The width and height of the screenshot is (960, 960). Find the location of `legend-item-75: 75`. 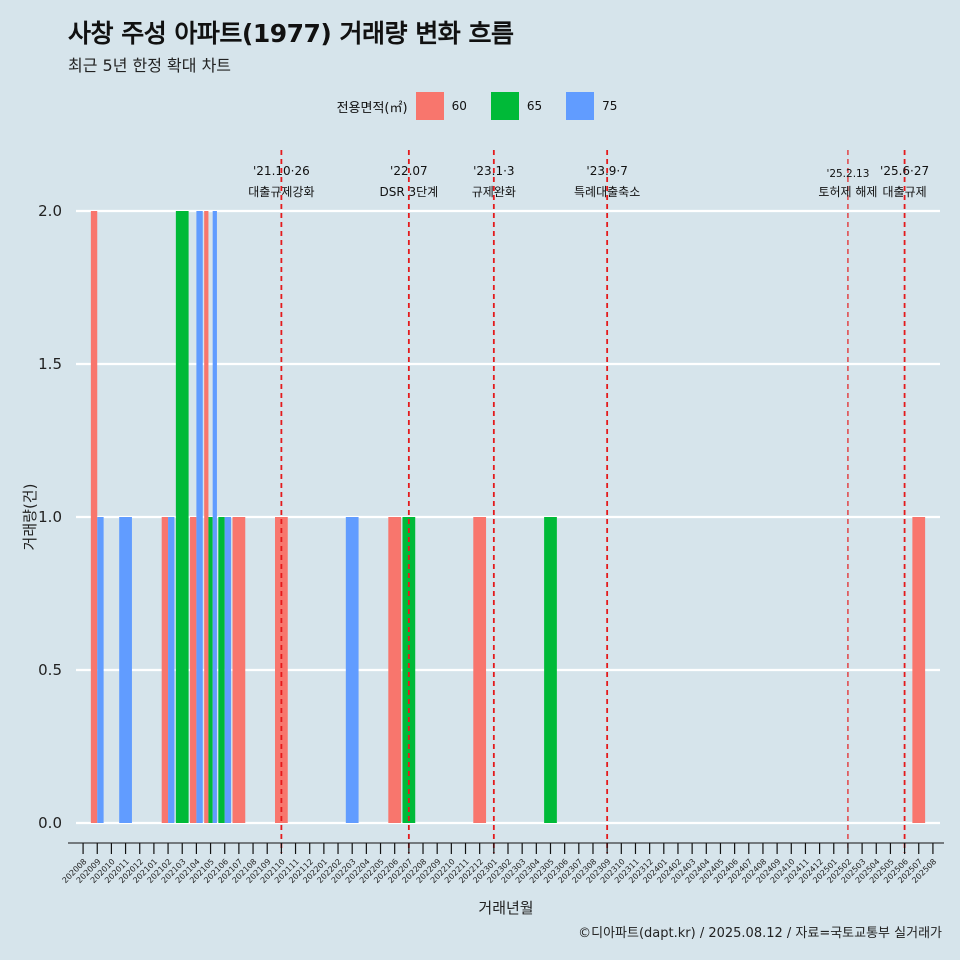

legend-item-75: 75 is located at coordinates (591, 106).